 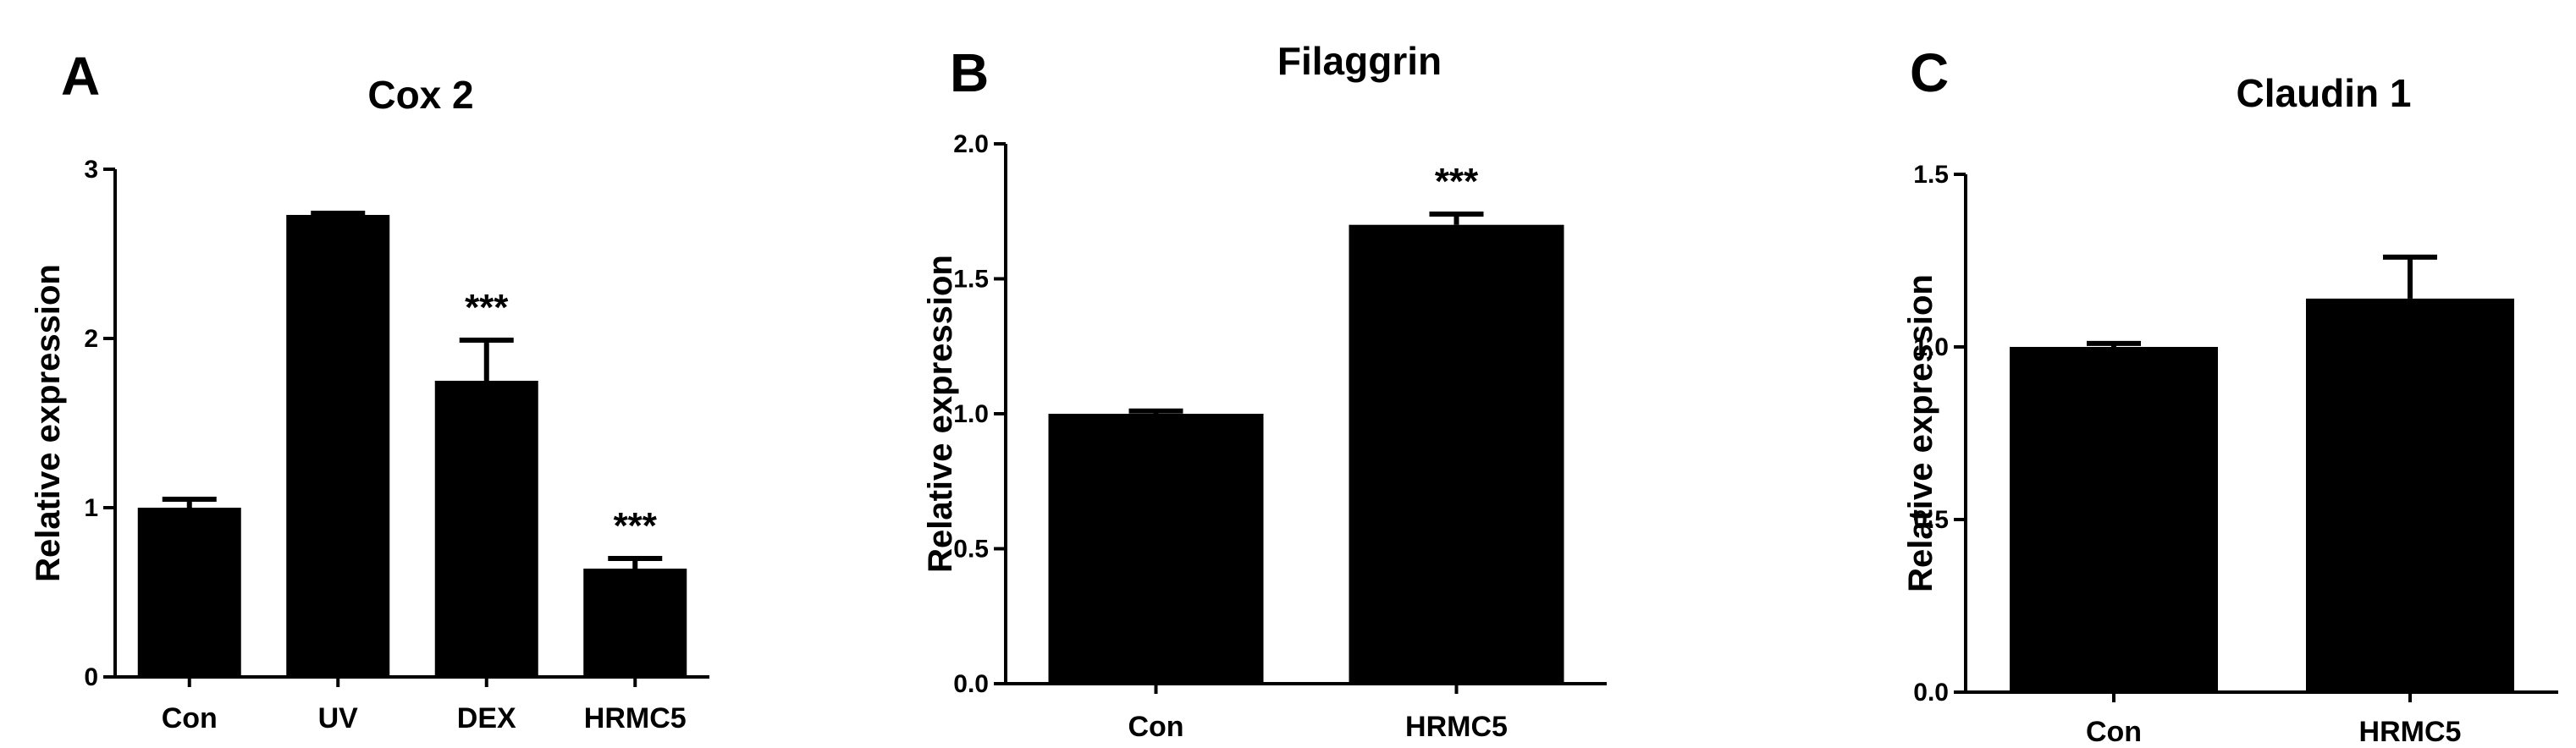 What do you see at coordinates (420, 95) in the screenshot?
I see `chart-title: Cox 2` at bounding box center [420, 95].